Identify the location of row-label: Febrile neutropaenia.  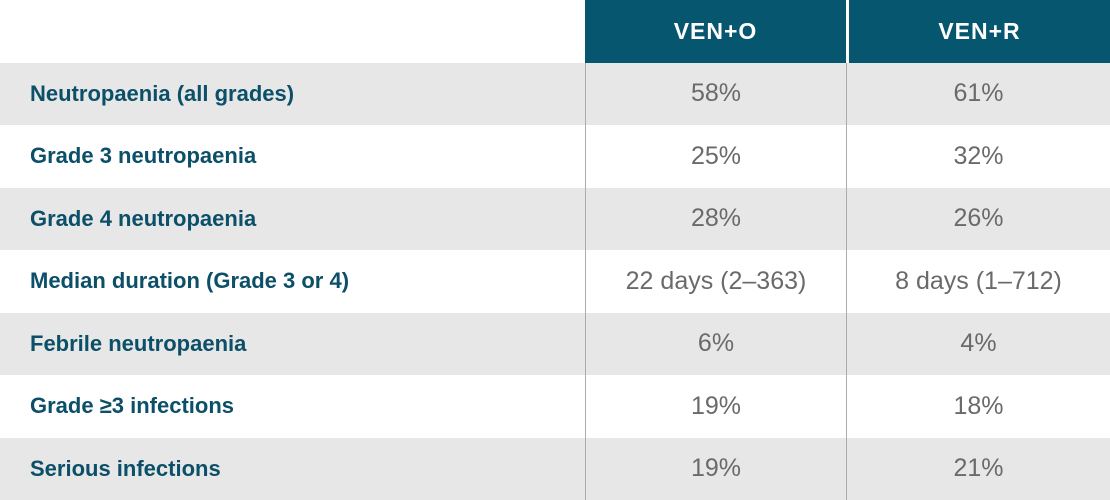
(138, 343).